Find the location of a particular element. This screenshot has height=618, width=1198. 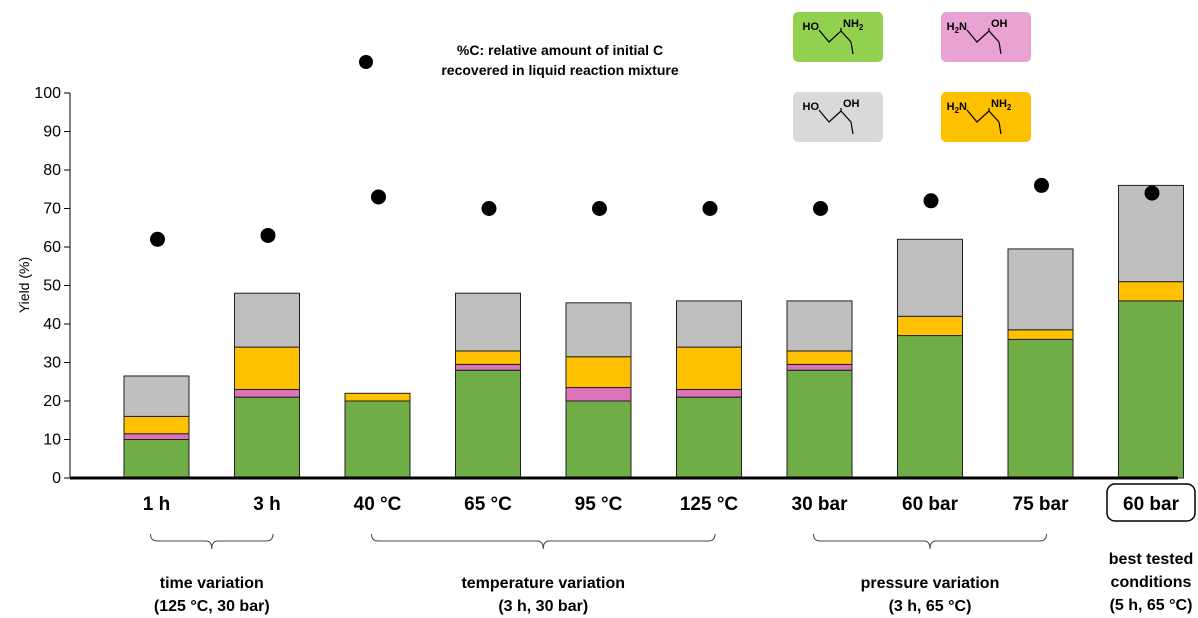

y-tick-label: 90 is located at coordinates (52, 132).